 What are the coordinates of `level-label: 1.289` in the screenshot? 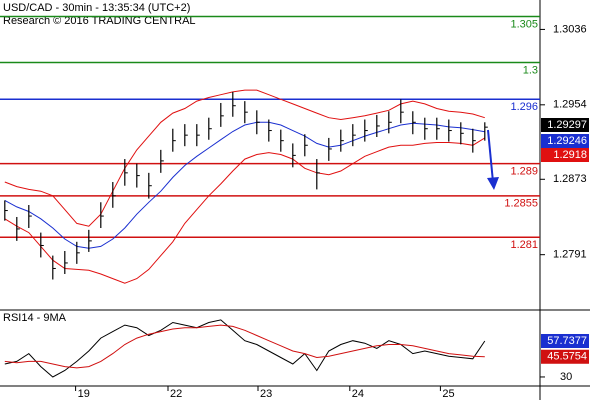 It's located at (524, 172).